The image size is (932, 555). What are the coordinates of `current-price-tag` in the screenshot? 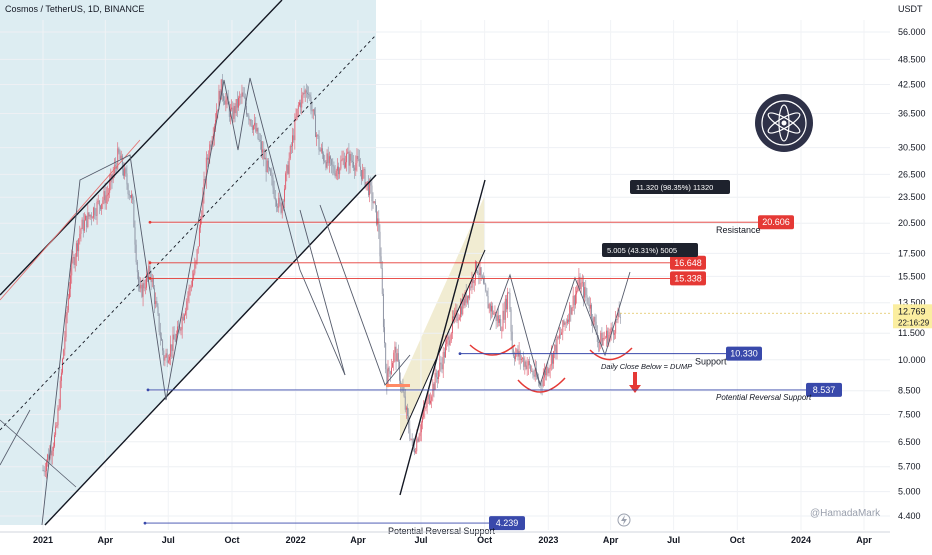 It's located at (912, 316).